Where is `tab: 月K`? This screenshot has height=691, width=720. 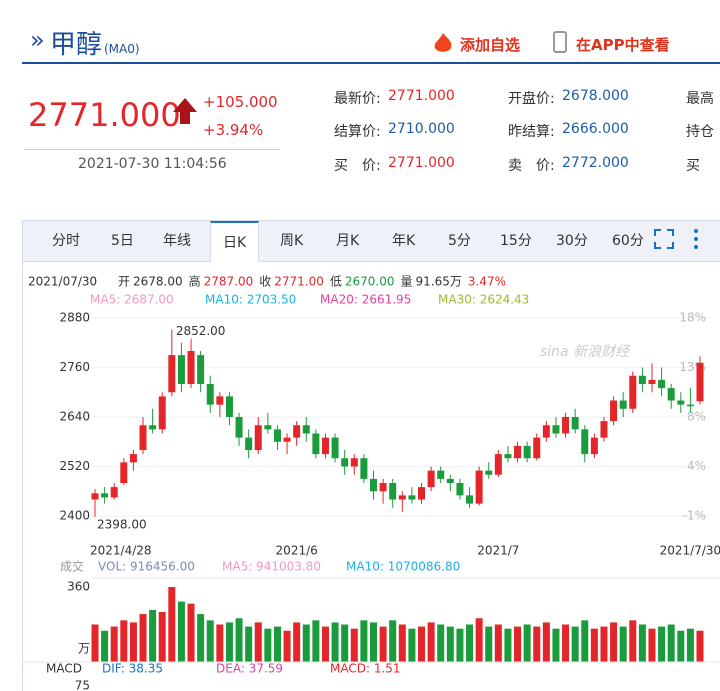 tab: 月K is located at coordinates (348, 241).